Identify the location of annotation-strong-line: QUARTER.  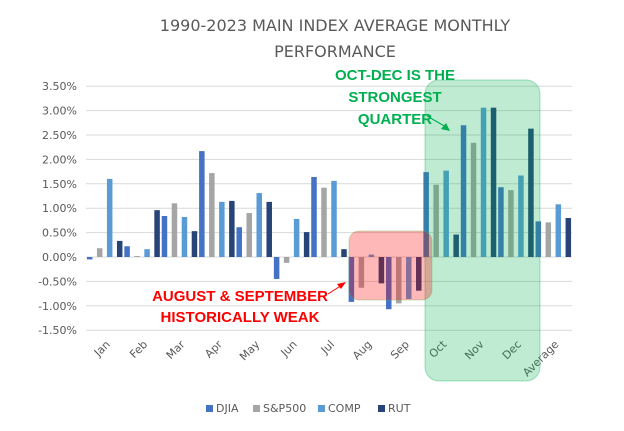
(395, 119).